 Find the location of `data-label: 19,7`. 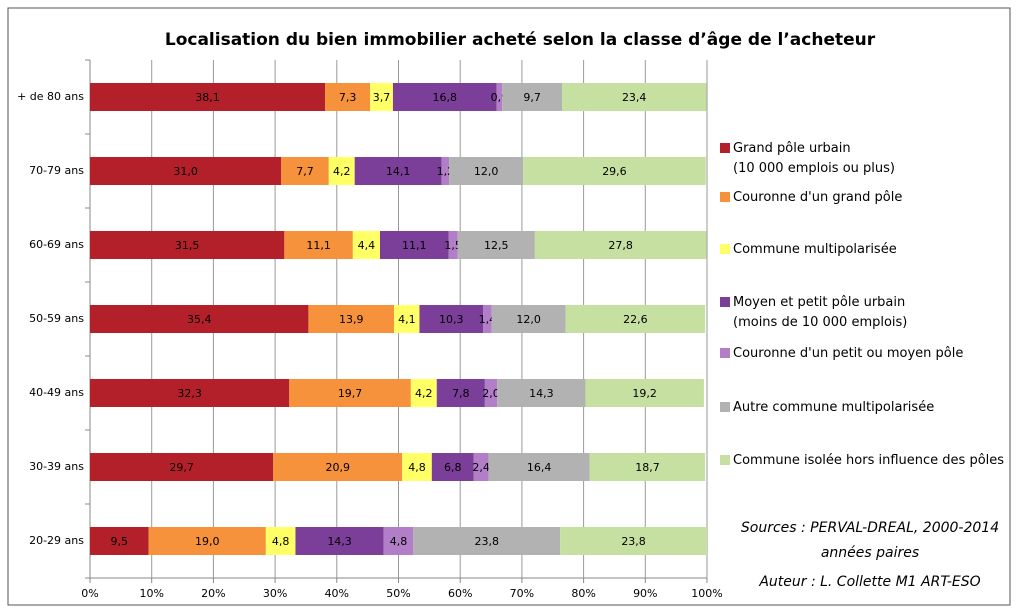

data-label: 19,7 is located at coordinates (350, 393).